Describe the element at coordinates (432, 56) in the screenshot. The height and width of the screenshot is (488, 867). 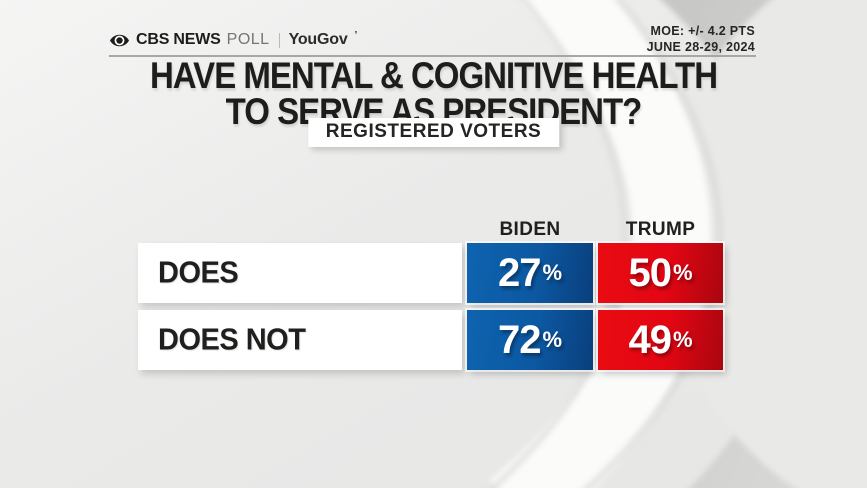
I see `header-divider` at that location.